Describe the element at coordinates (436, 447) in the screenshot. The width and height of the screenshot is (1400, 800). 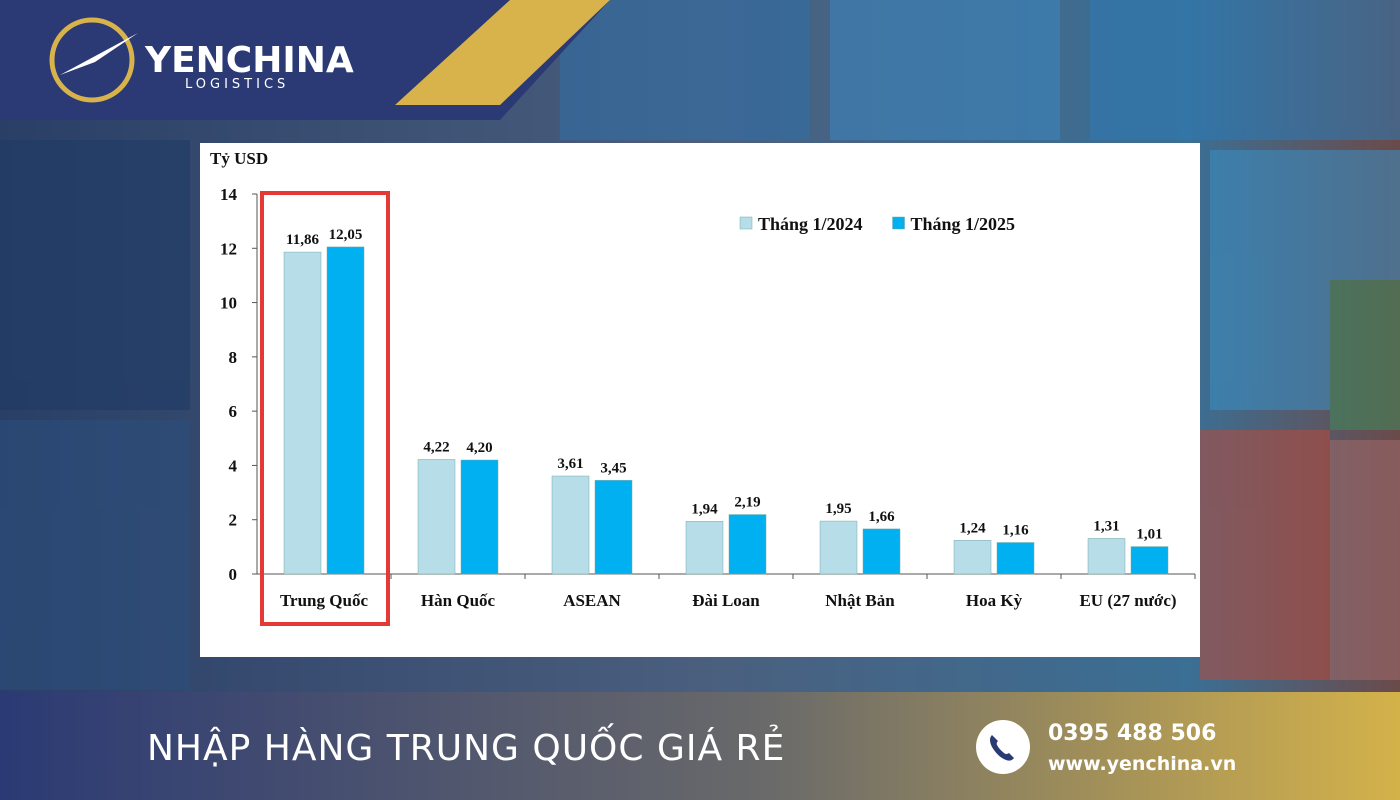
I see `value-label: 4,22` at that location.